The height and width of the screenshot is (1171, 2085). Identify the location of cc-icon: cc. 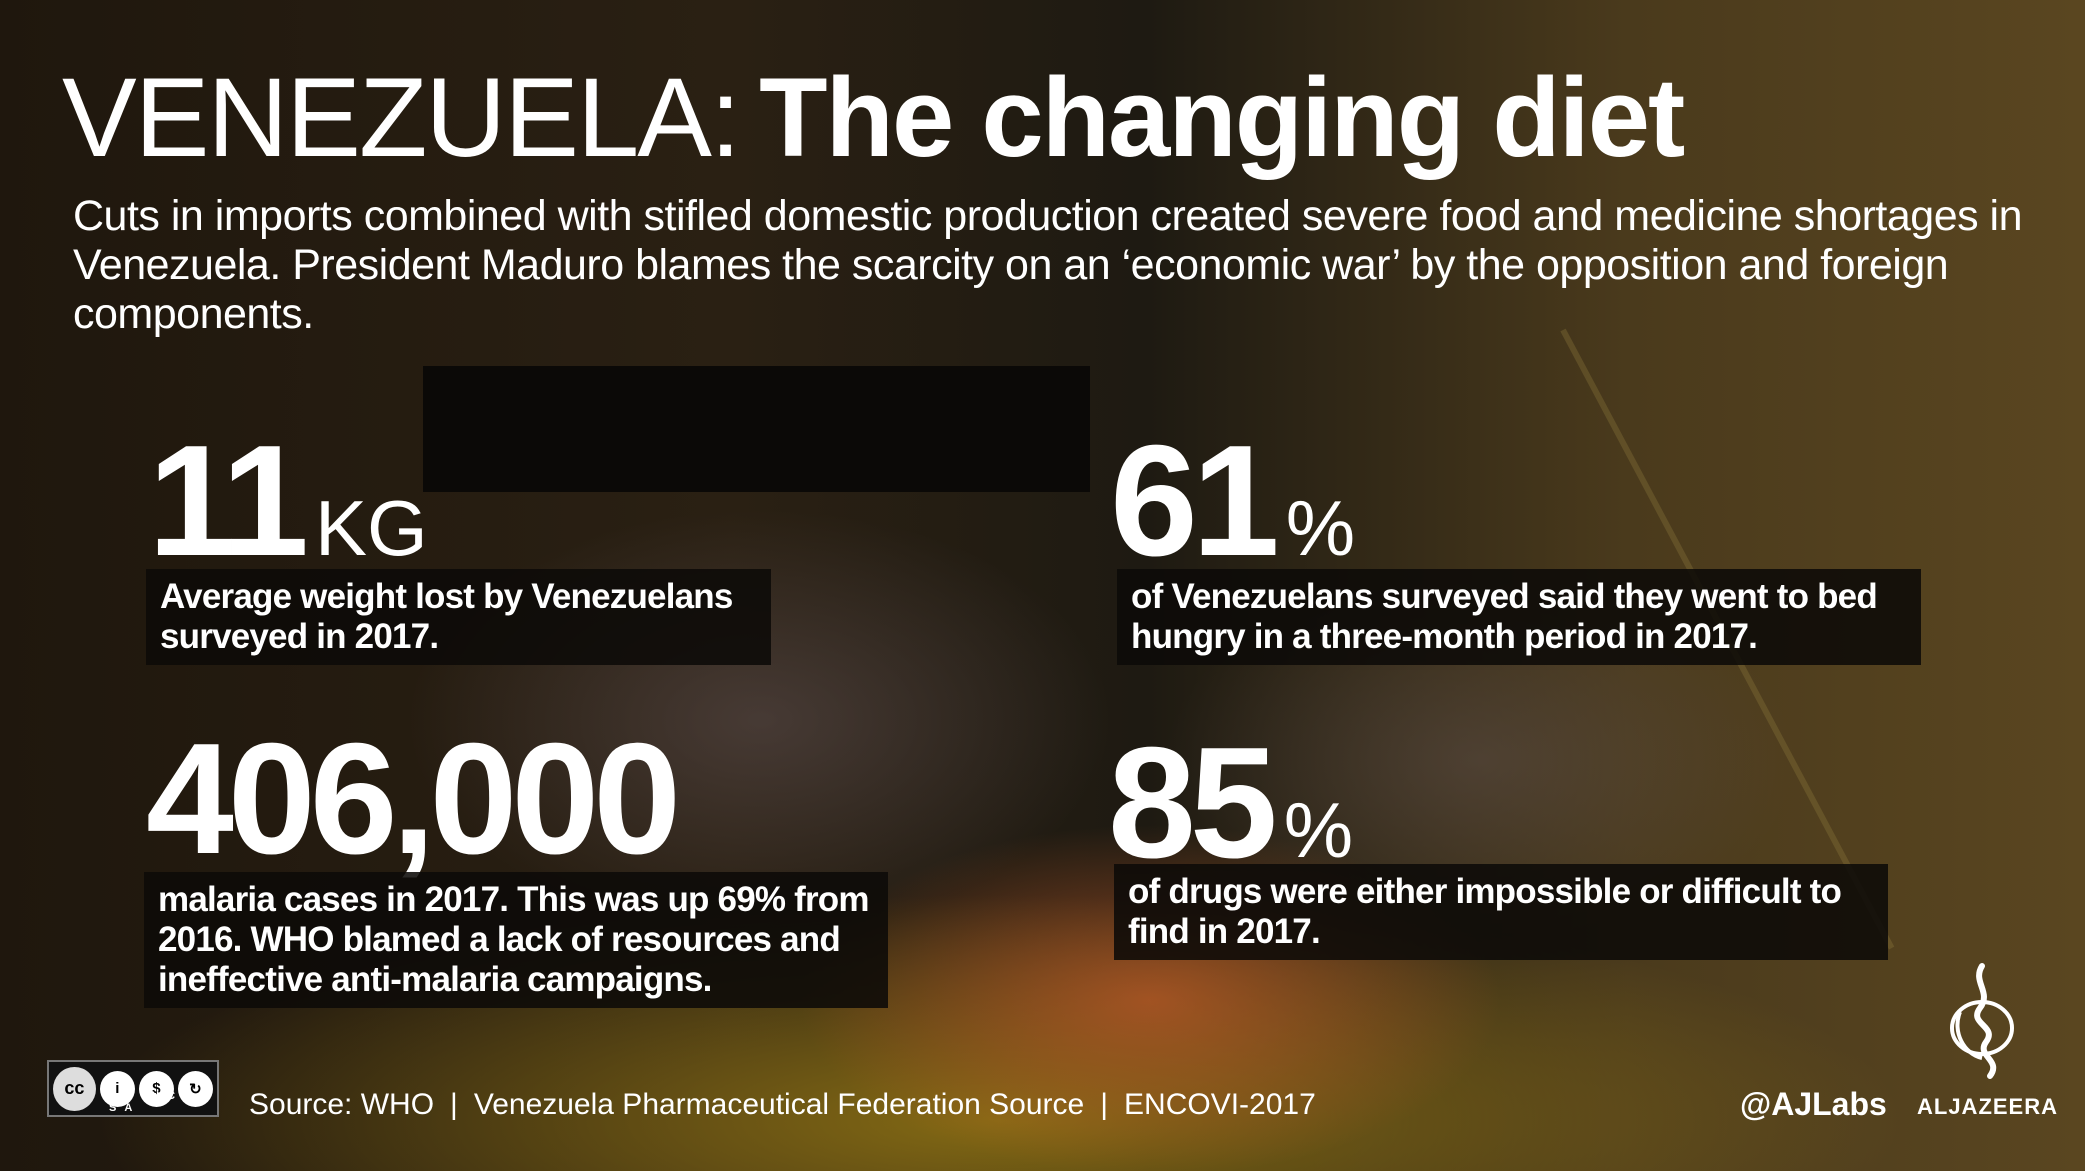
(74, 1088).